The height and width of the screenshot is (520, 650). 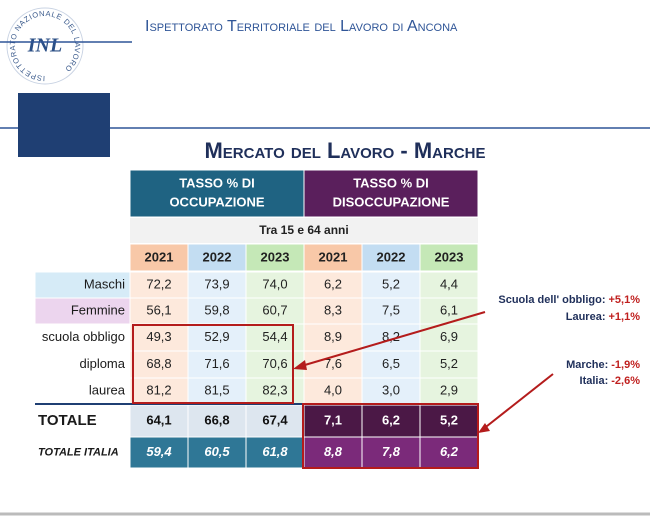 I want to click on value: 6,1, so click(x=449, y=309).